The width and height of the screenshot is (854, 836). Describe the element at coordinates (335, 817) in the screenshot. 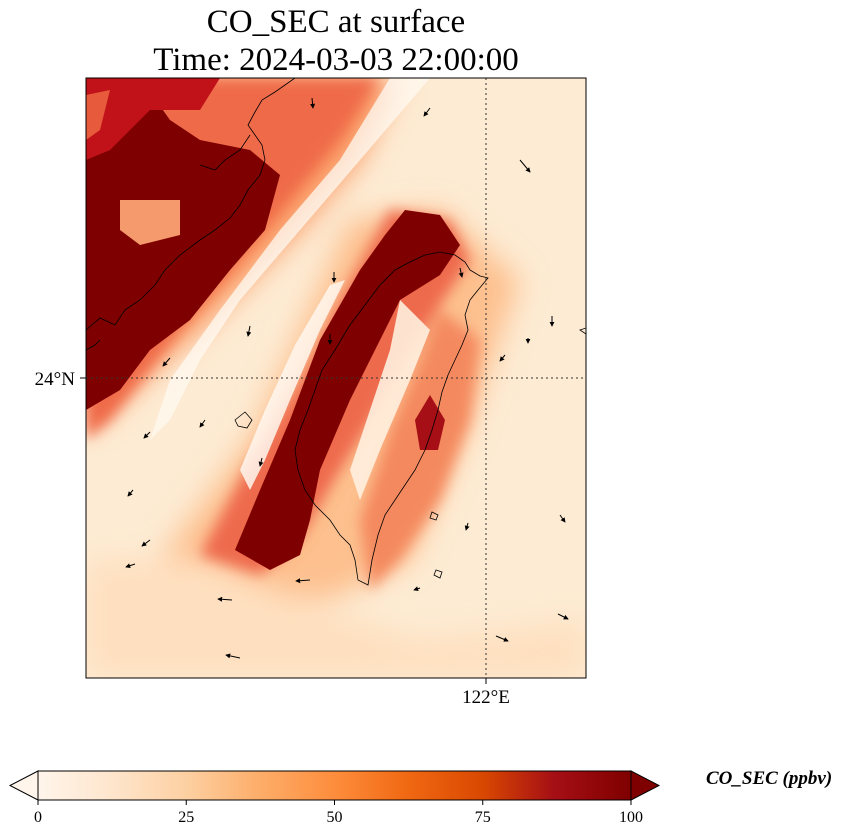

I see `colorbar-tick-label: 50` at that location.